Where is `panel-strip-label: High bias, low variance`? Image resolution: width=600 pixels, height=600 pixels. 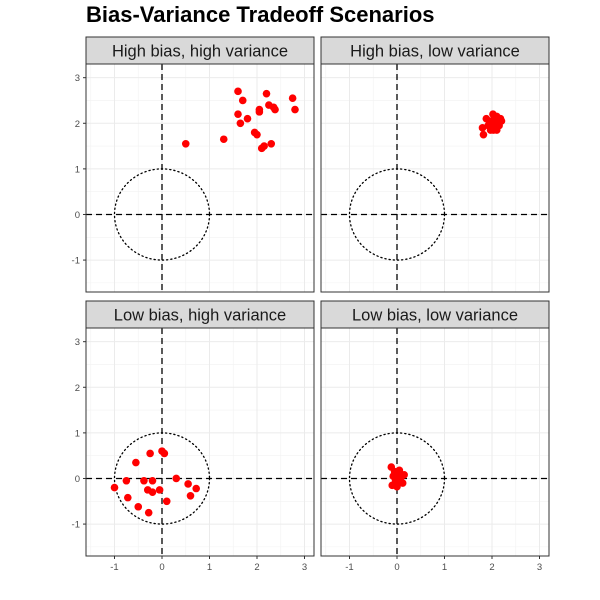 panel-strip-label: High bias, low variance is located at coordinates (435, 52).